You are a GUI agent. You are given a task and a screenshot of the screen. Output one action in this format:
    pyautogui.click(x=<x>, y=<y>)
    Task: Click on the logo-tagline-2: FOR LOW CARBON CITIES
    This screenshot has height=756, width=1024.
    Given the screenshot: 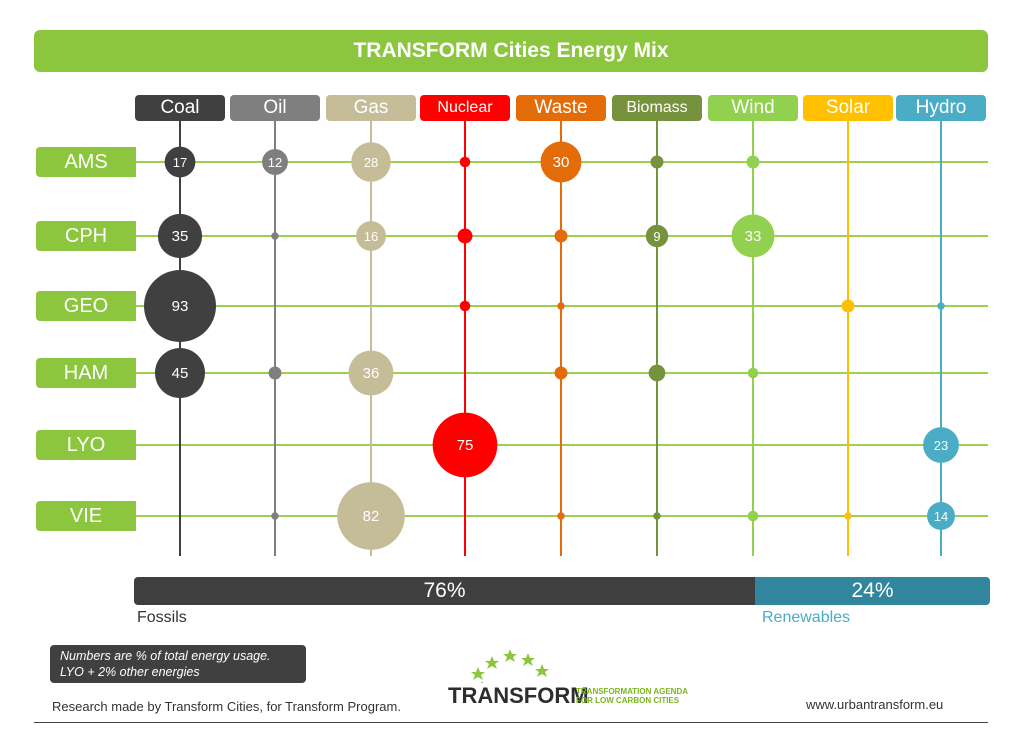 What is the action you would take?
    pyautogui.click(x=628, y=700)
    